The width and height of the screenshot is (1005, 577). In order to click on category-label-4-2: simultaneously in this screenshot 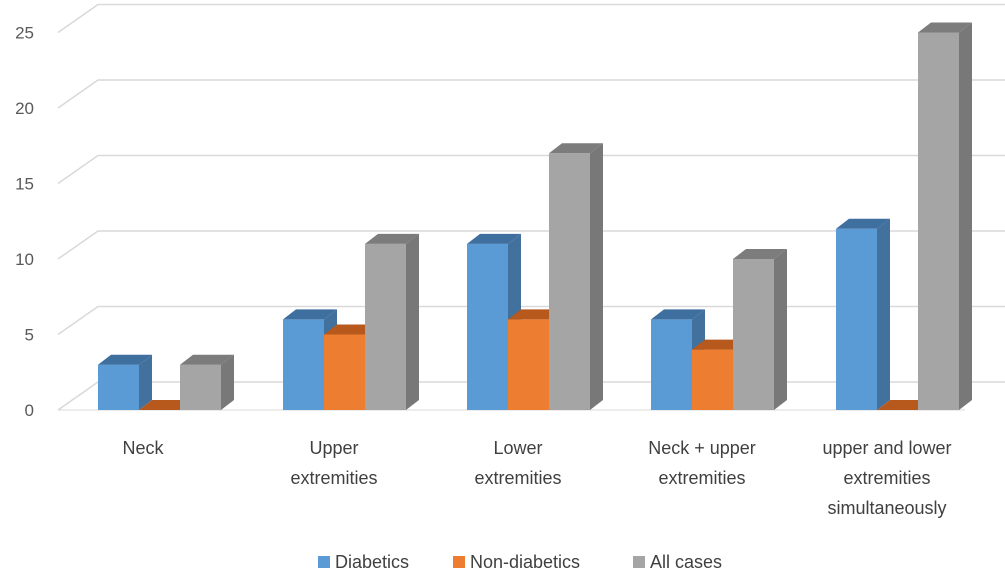, I will do `click(886, 508)`.